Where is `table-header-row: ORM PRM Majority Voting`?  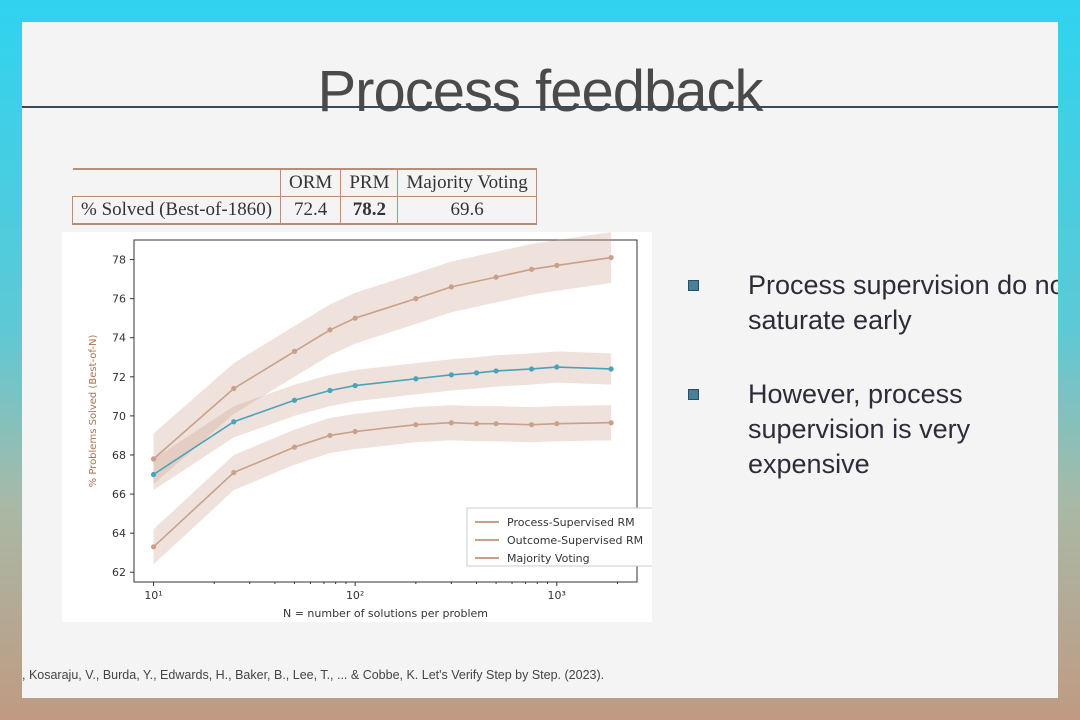
table-header-row: ORM PRM Majority Voting is located at coordinates (304, 183).